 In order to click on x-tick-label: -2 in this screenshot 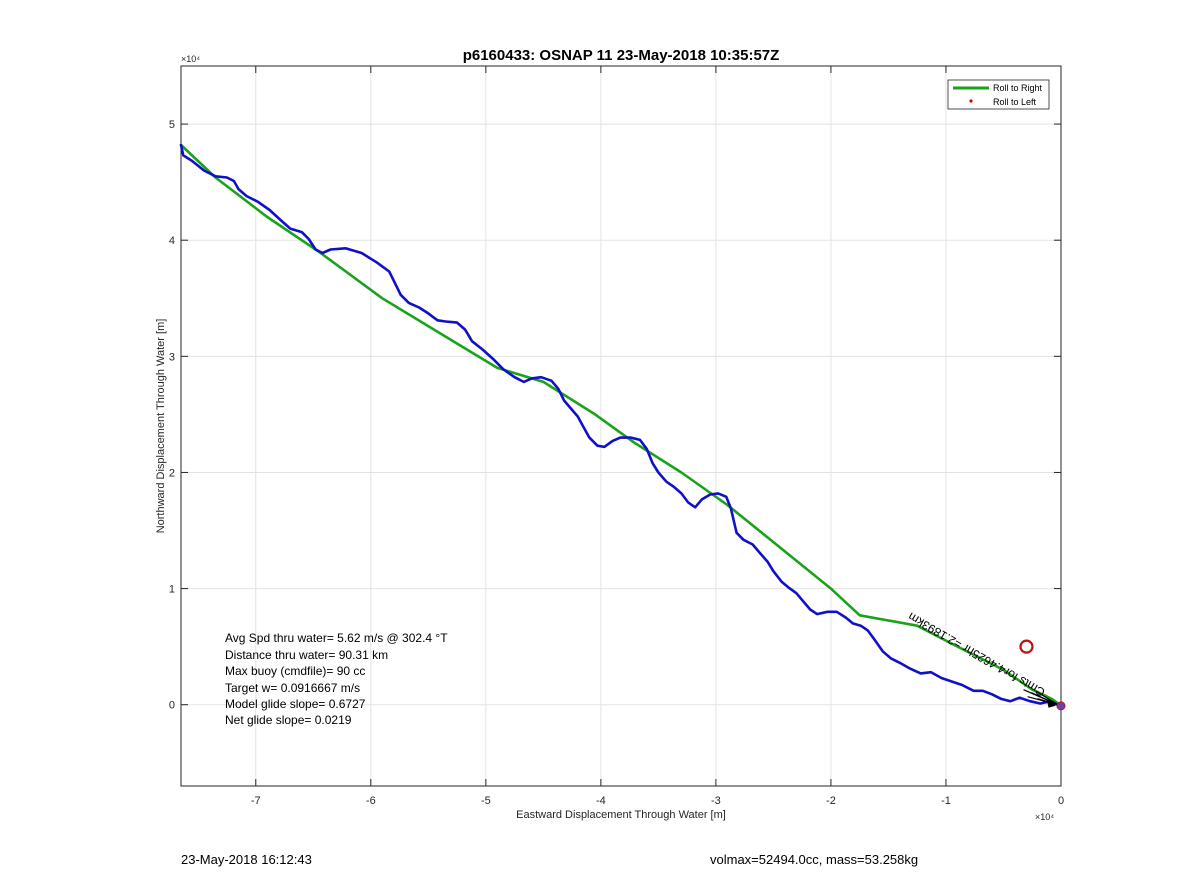, I will do `click(831, 801)`.